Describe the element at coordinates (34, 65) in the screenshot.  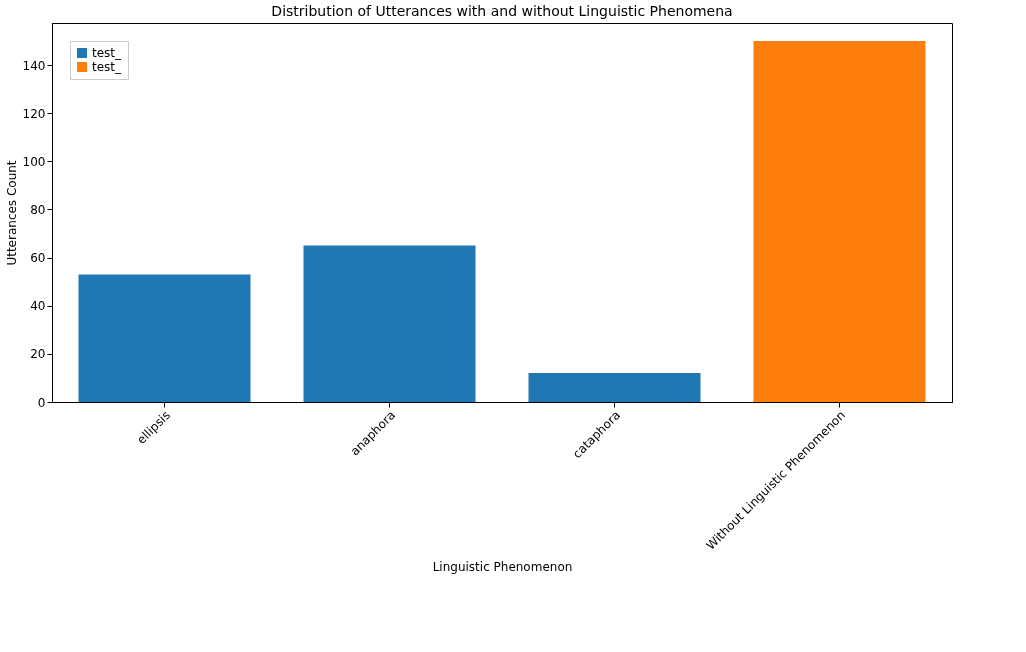
I see `y-tick-label: 140` at that location.